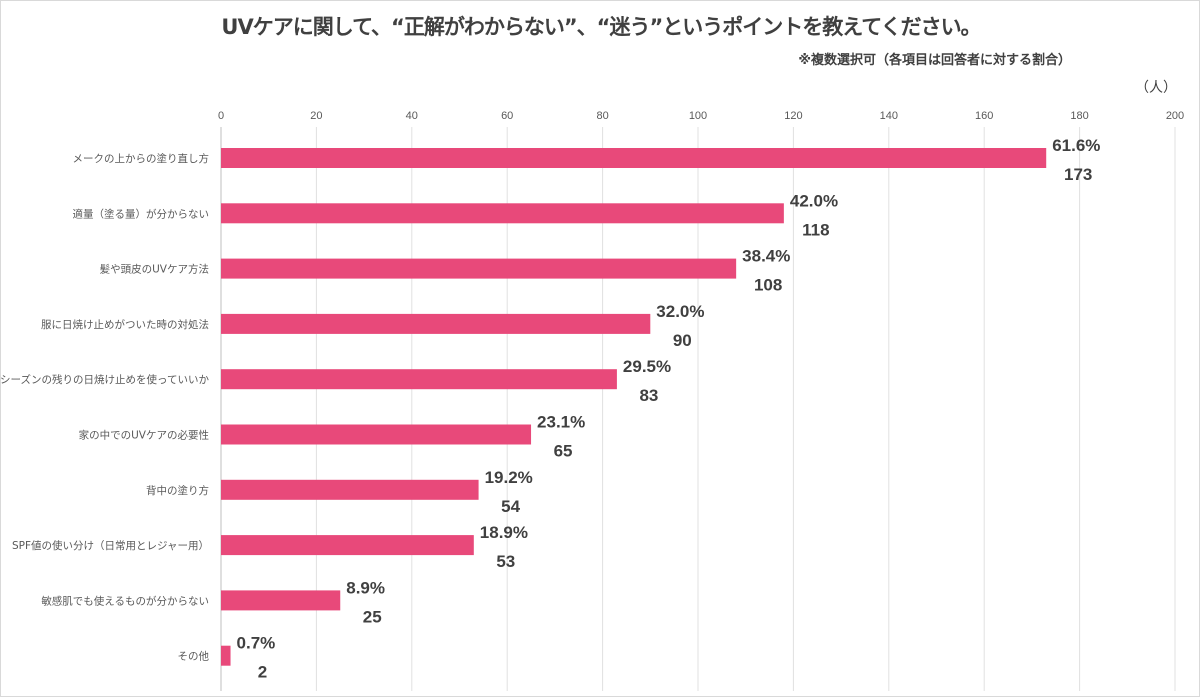 This screenshot has height=697, width=1200. What do you see at coordinates (221, 116) in the screenshot?
I see `x-tick-label: 0` at bounding box center [221, 116].